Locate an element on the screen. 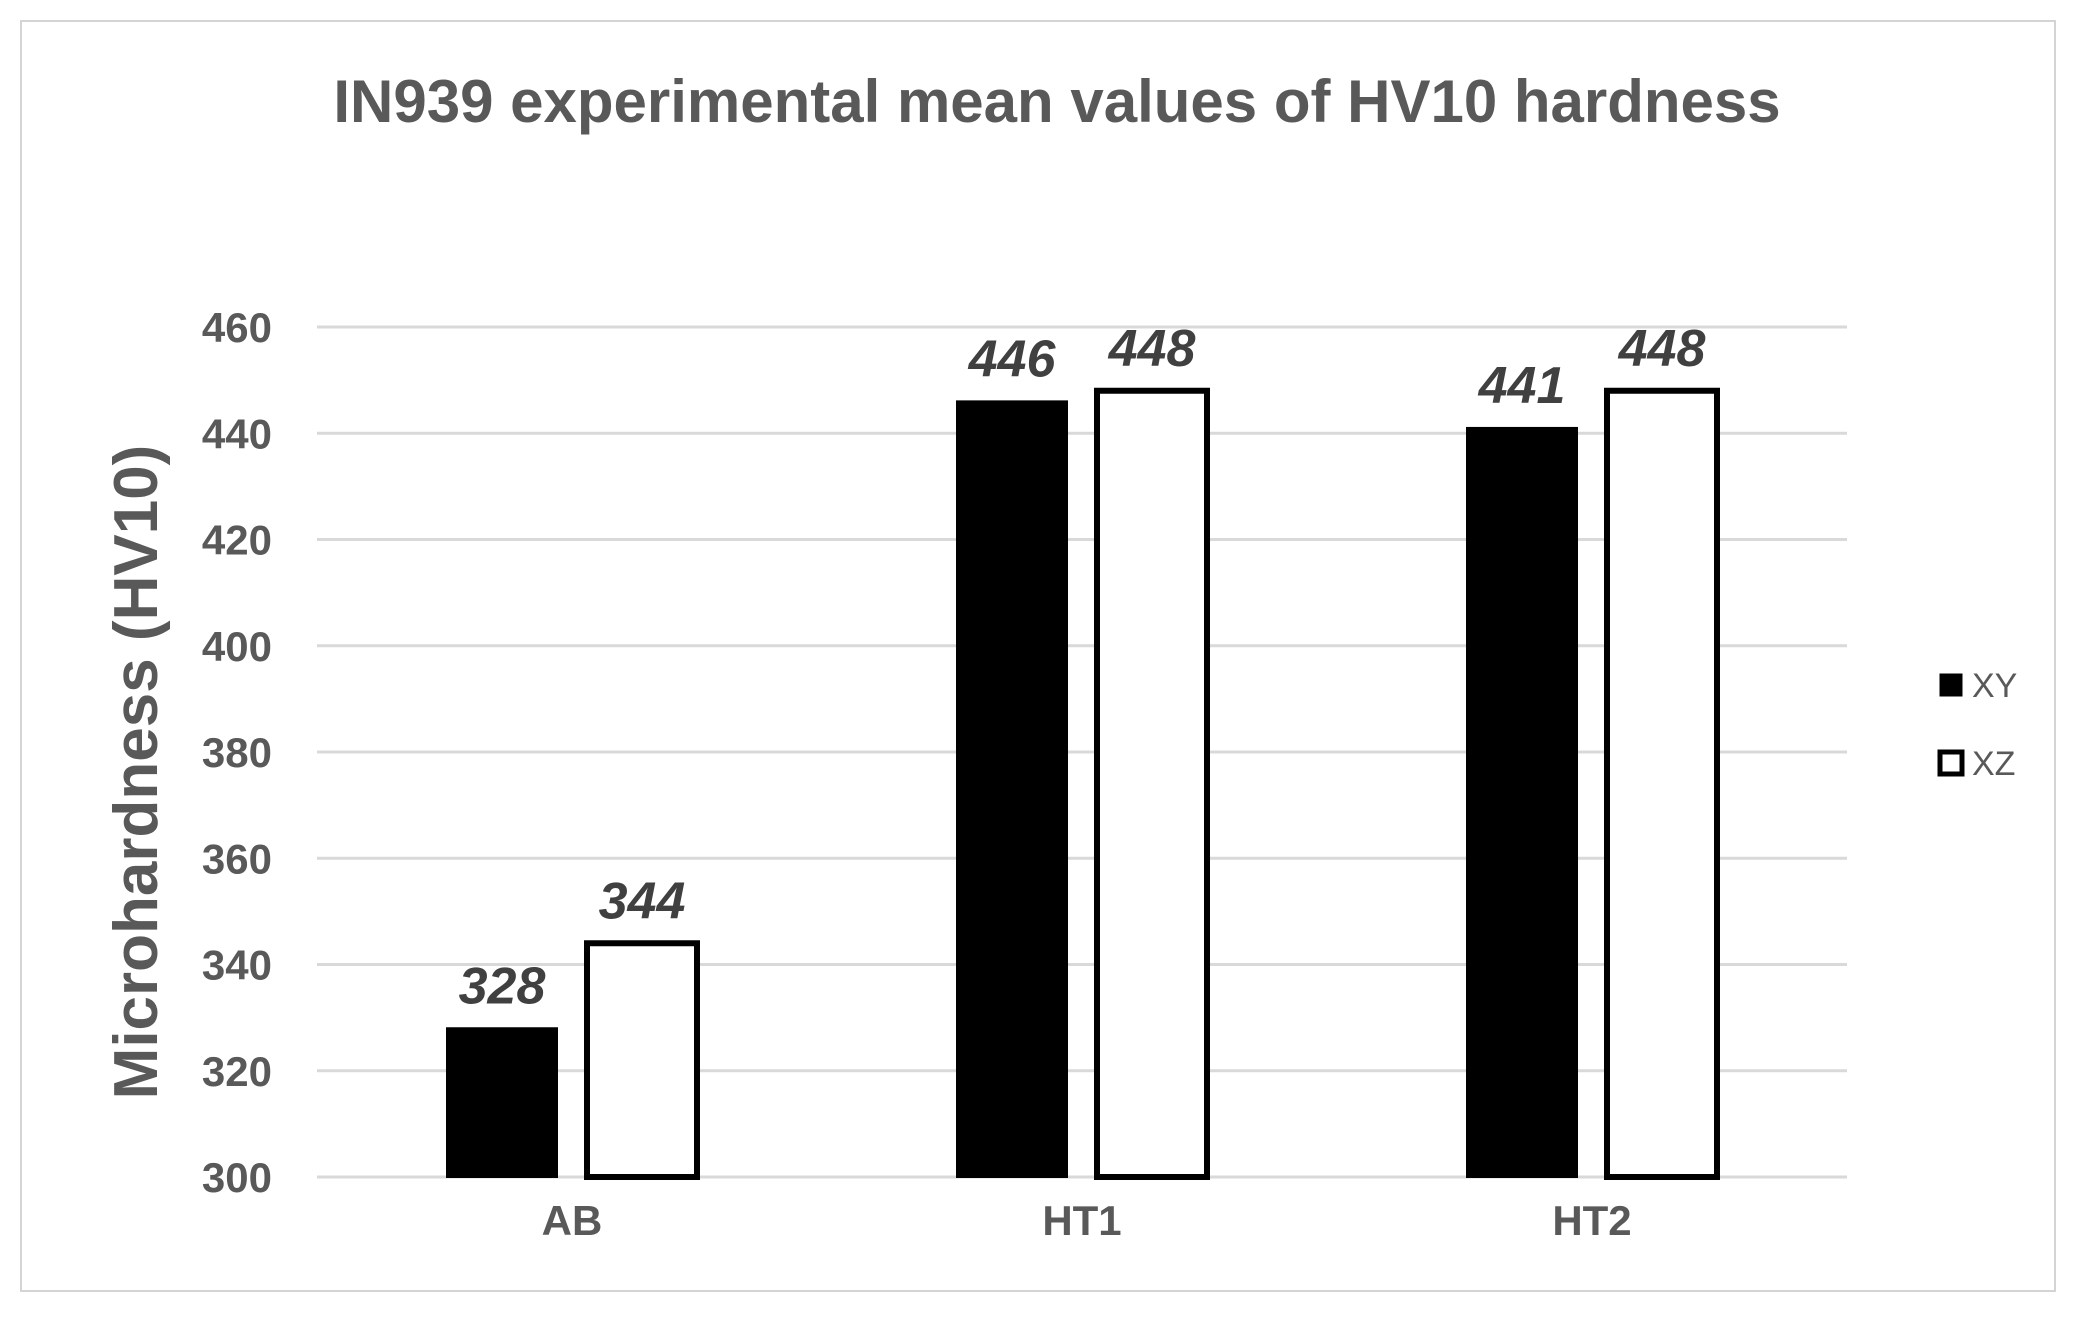  bar-xz-ab is located at coordinates (642, 1060).